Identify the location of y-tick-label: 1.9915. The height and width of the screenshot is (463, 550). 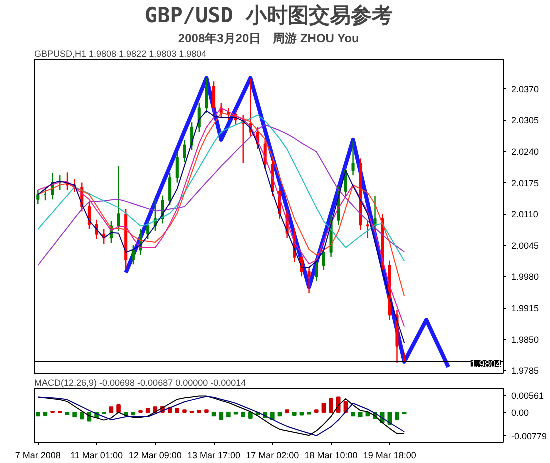
(526, 309).